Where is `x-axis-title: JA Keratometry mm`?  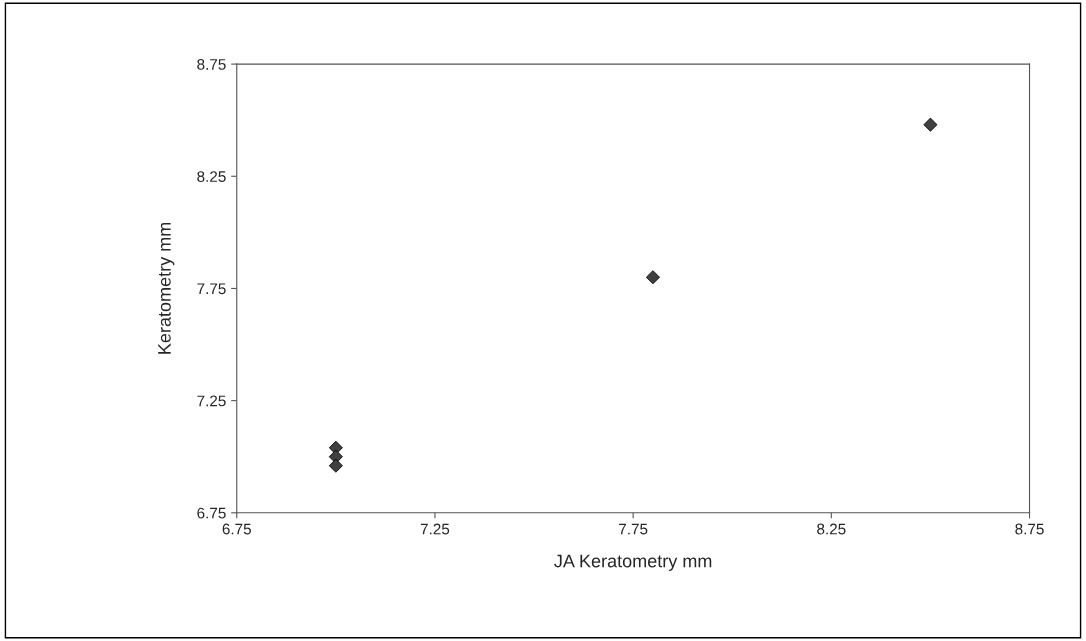 x-axis-title: JA Keratometry mm is located at coordinates (633, 562).